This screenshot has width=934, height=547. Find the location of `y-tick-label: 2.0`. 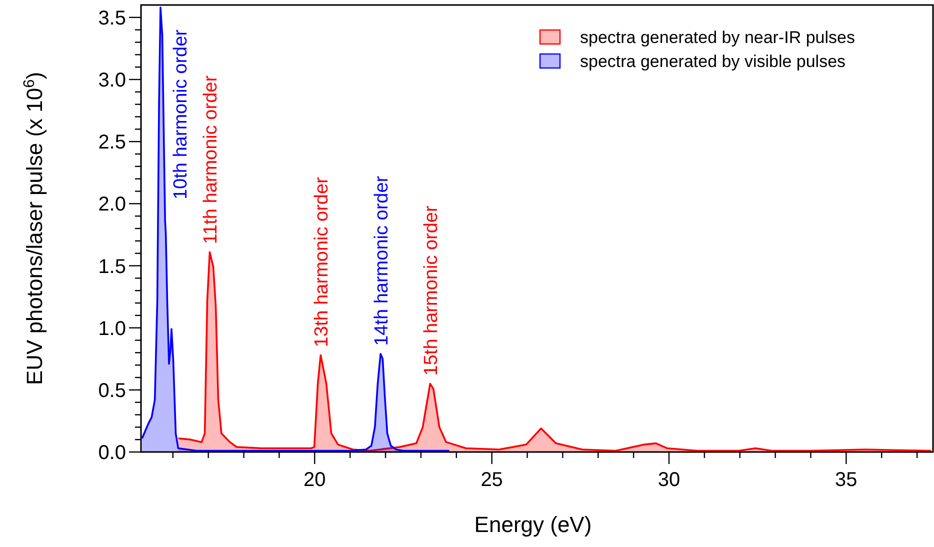

y-tick-label: 2.0 is located at coordinates (112, 205).